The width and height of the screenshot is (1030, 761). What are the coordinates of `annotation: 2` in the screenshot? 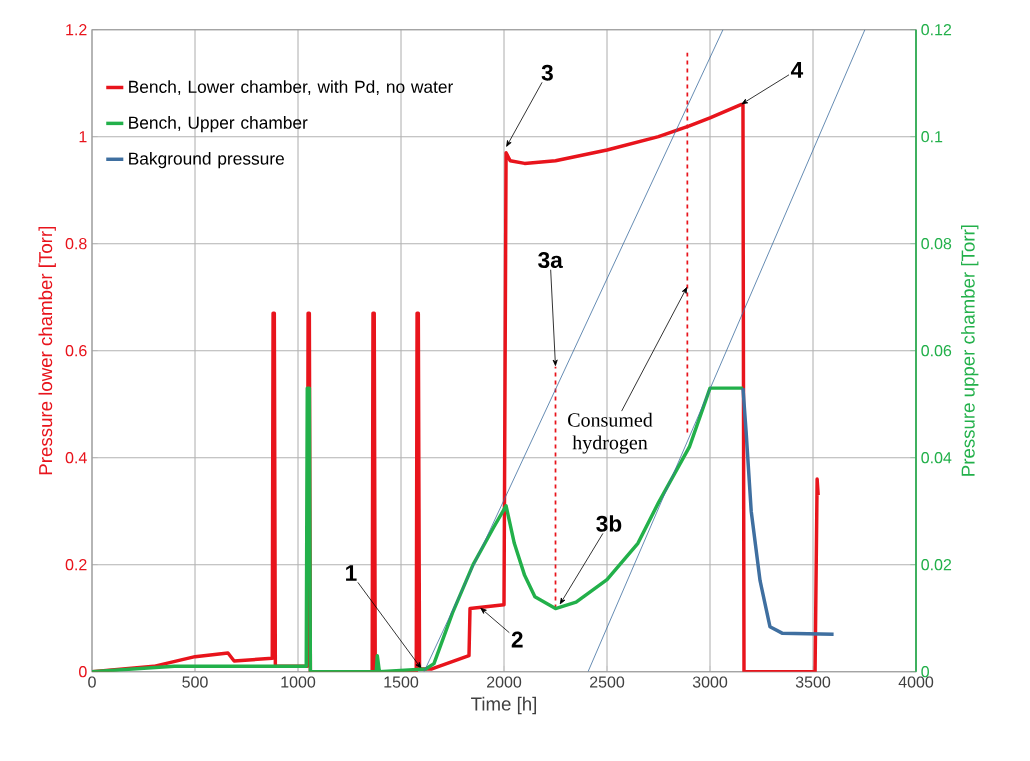 It's located at (517, 639).